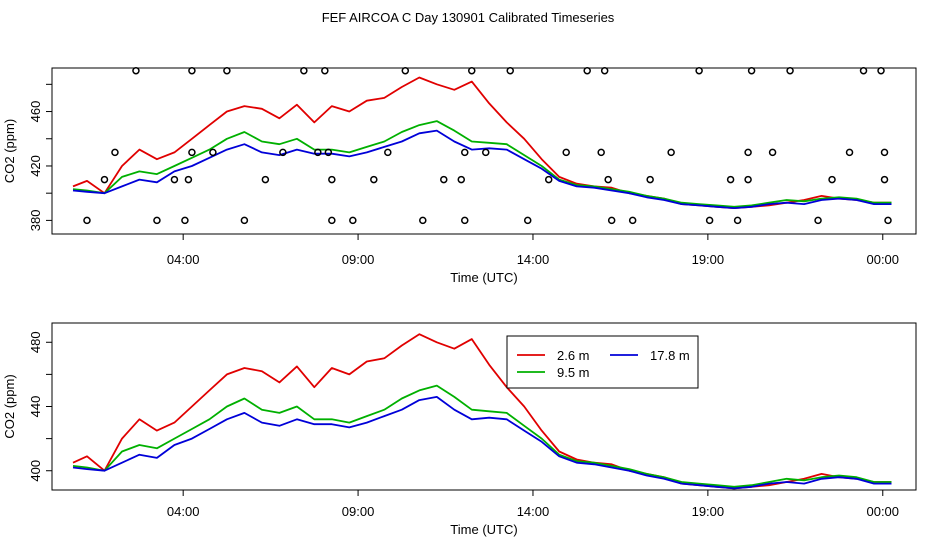 Image resolution: width=936 pixels, height=540 pixels. What do you see at coordinates (573, 355) in the screenshot?
I see `legend-label: 2.6 m` at bounding box center [573, 355].